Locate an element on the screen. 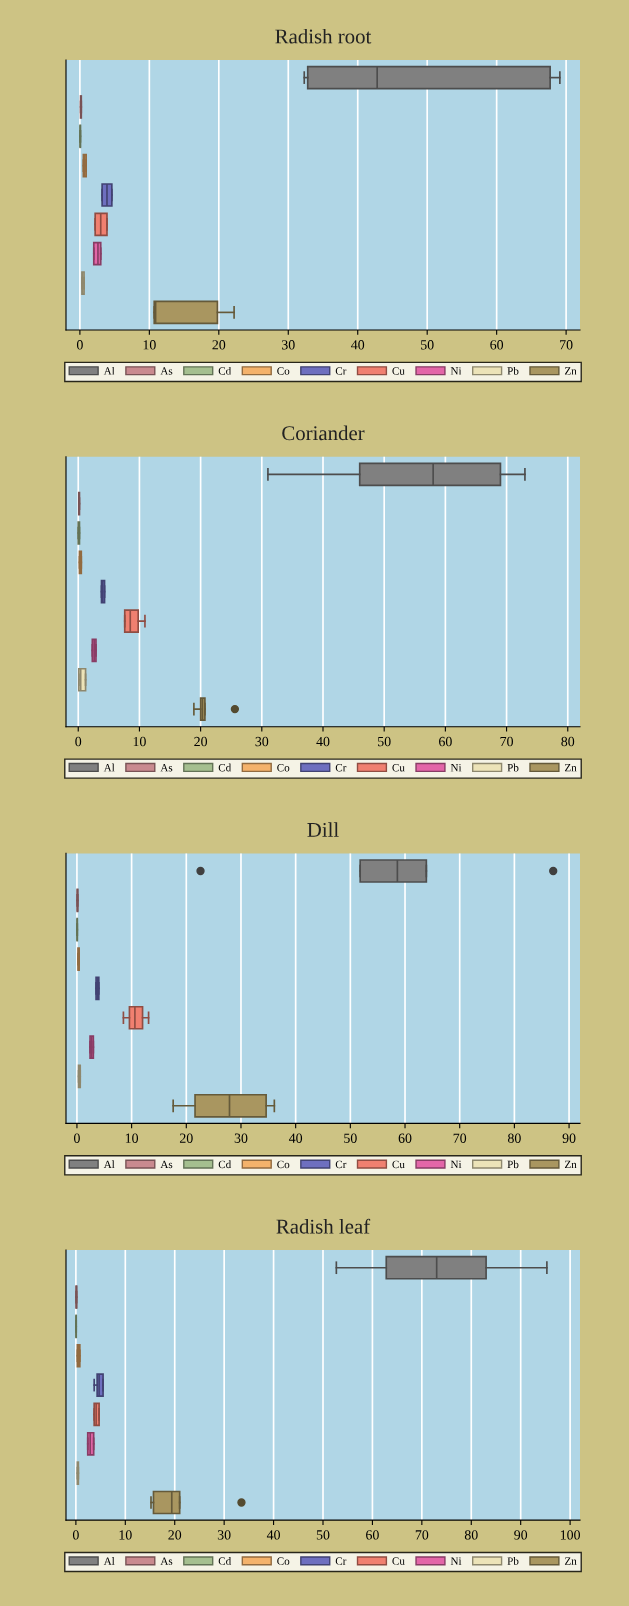  chart-title: Radish leaf is located at coordinates (323, 1226).